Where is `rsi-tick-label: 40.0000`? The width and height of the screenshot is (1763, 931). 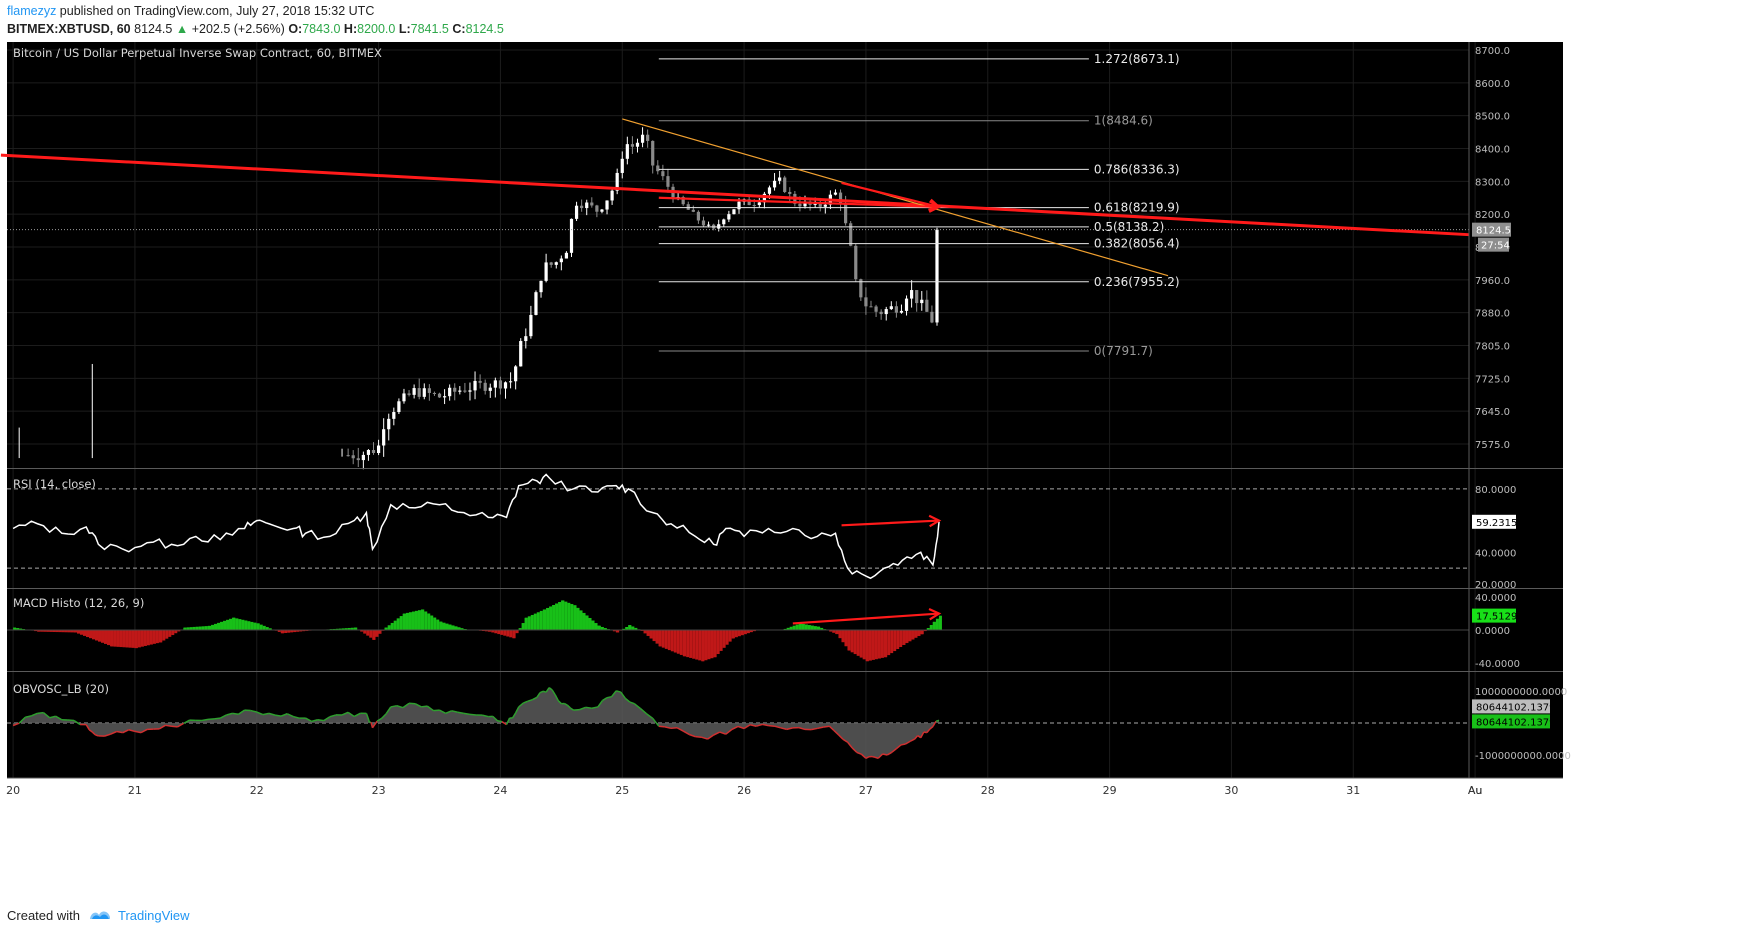
rsi-tick-label: 40.0000 is located at coordinates (1495, 553).